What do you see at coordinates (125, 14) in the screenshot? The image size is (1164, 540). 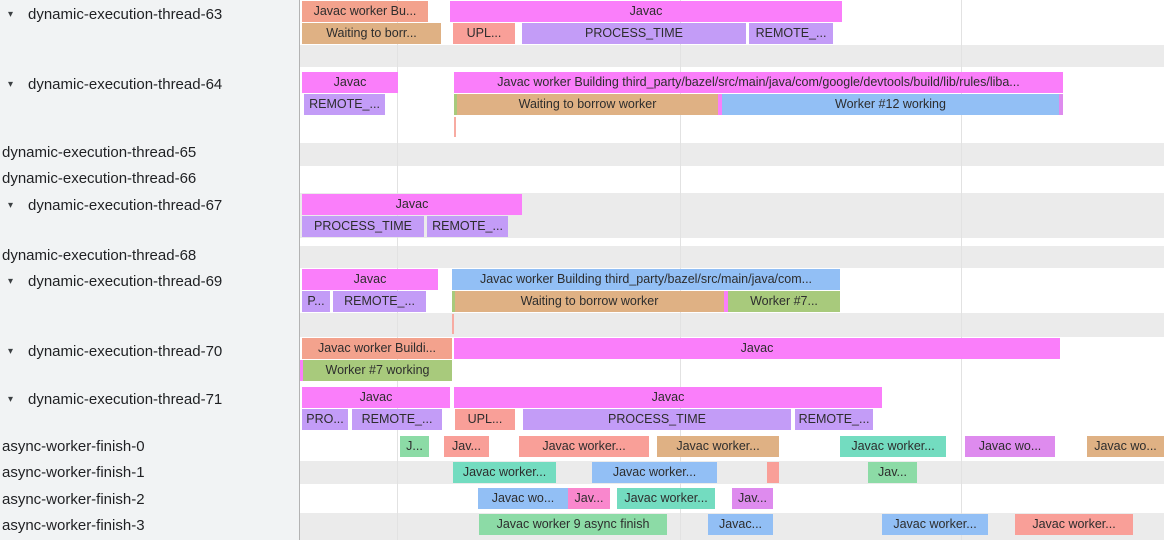 I see `thread-name: dynamic-execution-thread-63` at bounding box center [125, 14].